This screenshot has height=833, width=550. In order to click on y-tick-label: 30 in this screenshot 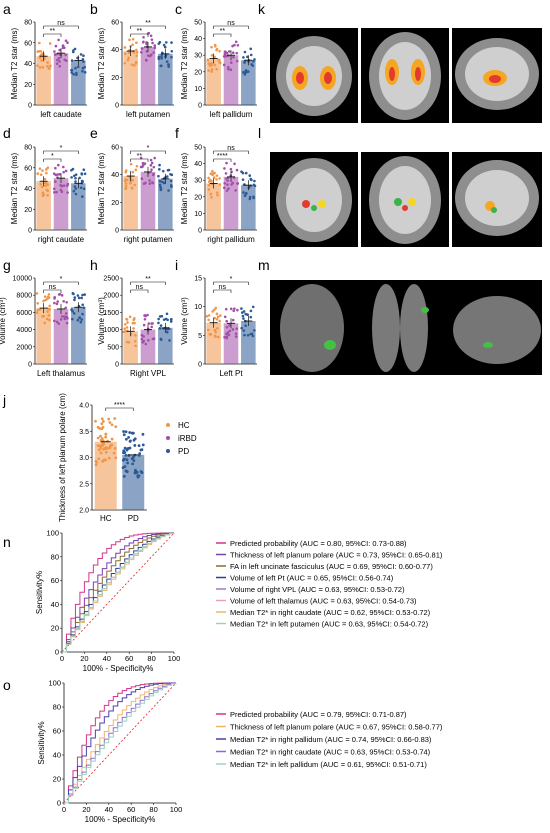, I will do `click(198, 56)`.